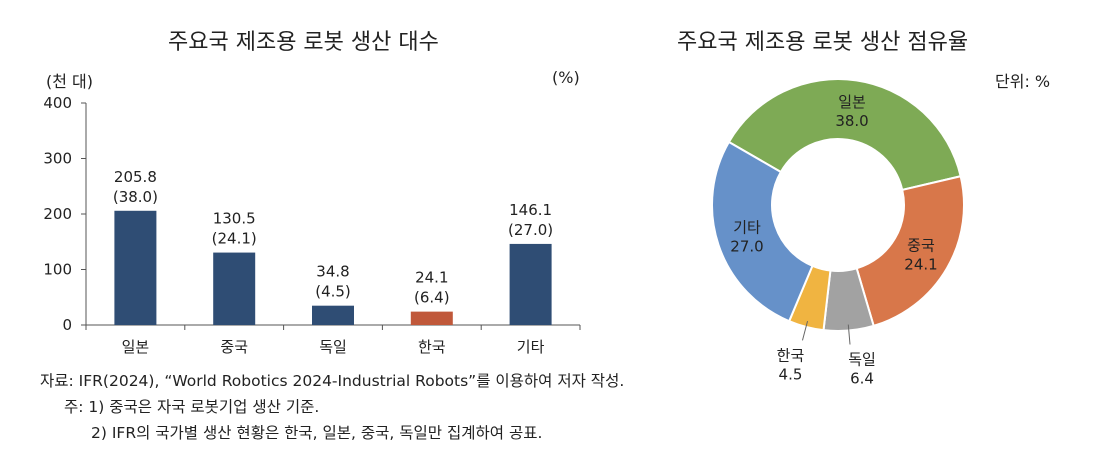 This screenshot has width=1111, height=463. I want to click on bar-share-label: (24.1), so click(234, 239).